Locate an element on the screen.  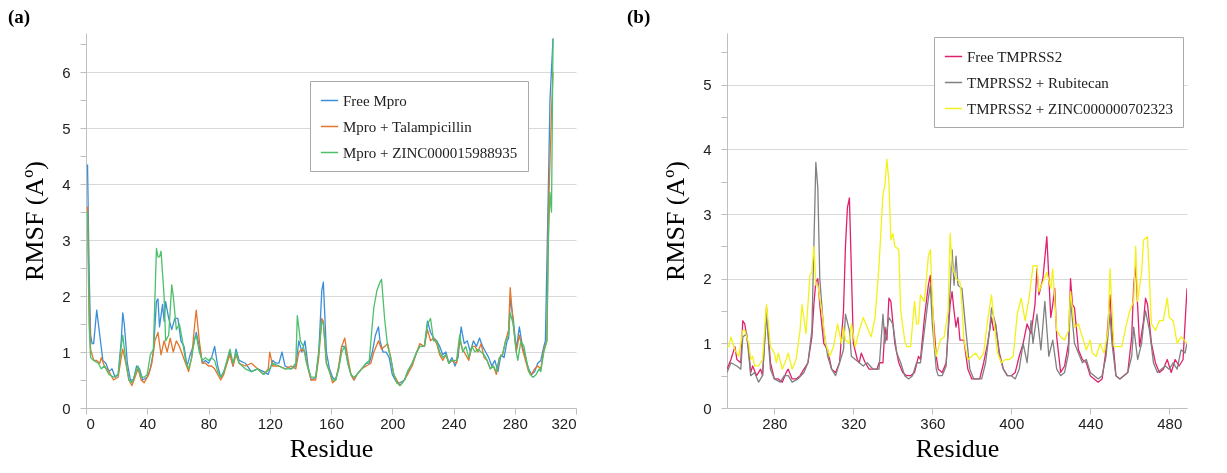
chart-title: (b) is located at coordinates (639, 17).